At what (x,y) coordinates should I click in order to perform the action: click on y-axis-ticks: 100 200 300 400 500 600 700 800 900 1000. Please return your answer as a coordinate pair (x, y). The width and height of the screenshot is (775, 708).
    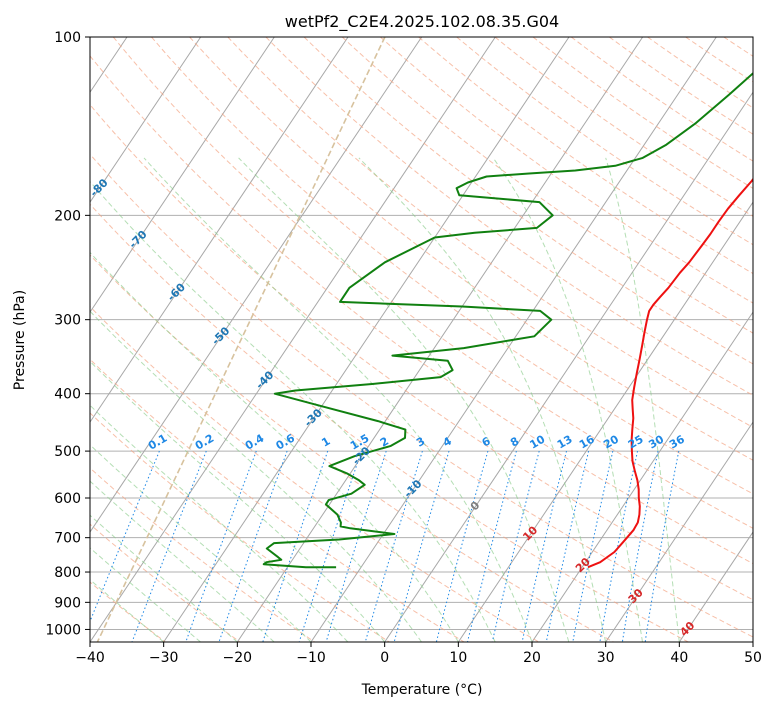
    Looking at the image, I should click on (67, 334).